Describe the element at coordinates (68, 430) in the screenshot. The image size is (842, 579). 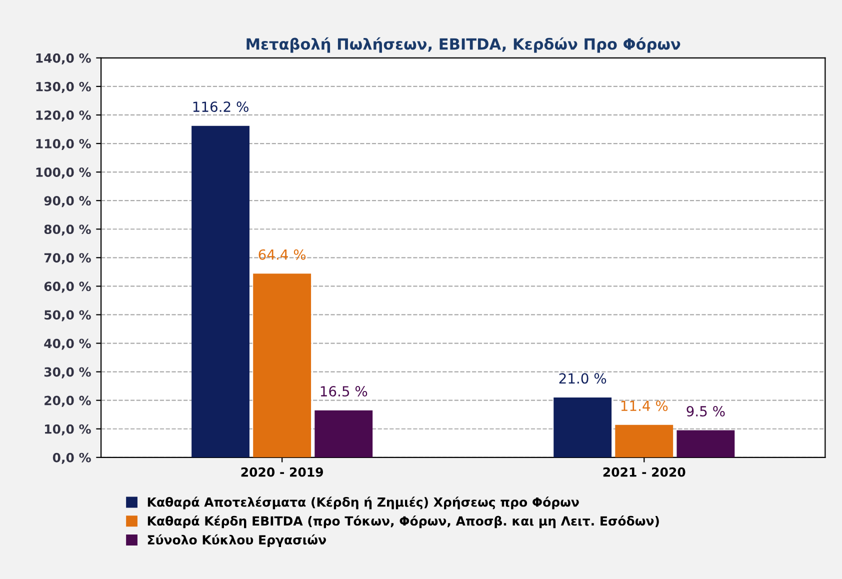
I see `y-tick-label: 10,0 %` at that location.